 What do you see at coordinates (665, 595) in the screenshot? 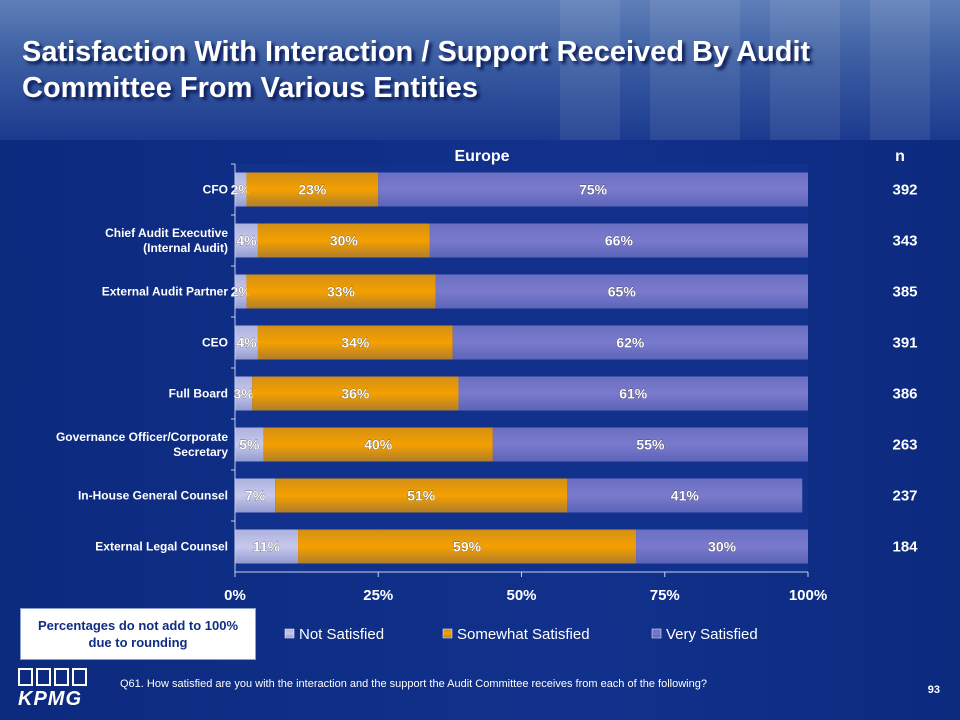
I see `x-tick-label: 75%` at bounding box center [665, 595].